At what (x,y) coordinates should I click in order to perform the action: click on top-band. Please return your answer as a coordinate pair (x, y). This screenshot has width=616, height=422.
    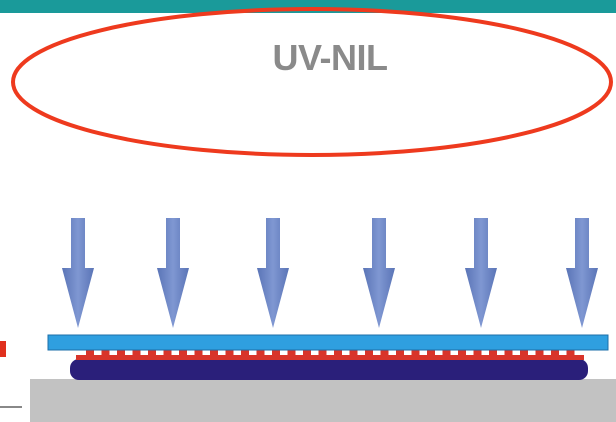
    Looking at the image, I should click on (308, 6).